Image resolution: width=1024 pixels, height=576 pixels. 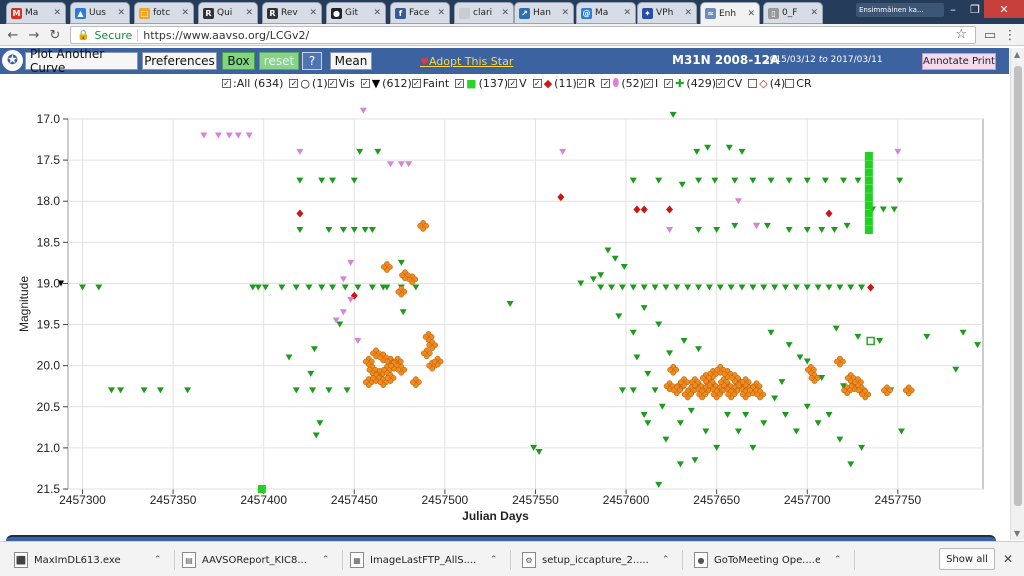 What do you see at coordinates (36, 13) in the screenshot?
I see `browser-tab: M Ma ✕` at bounding box center [36, 13].